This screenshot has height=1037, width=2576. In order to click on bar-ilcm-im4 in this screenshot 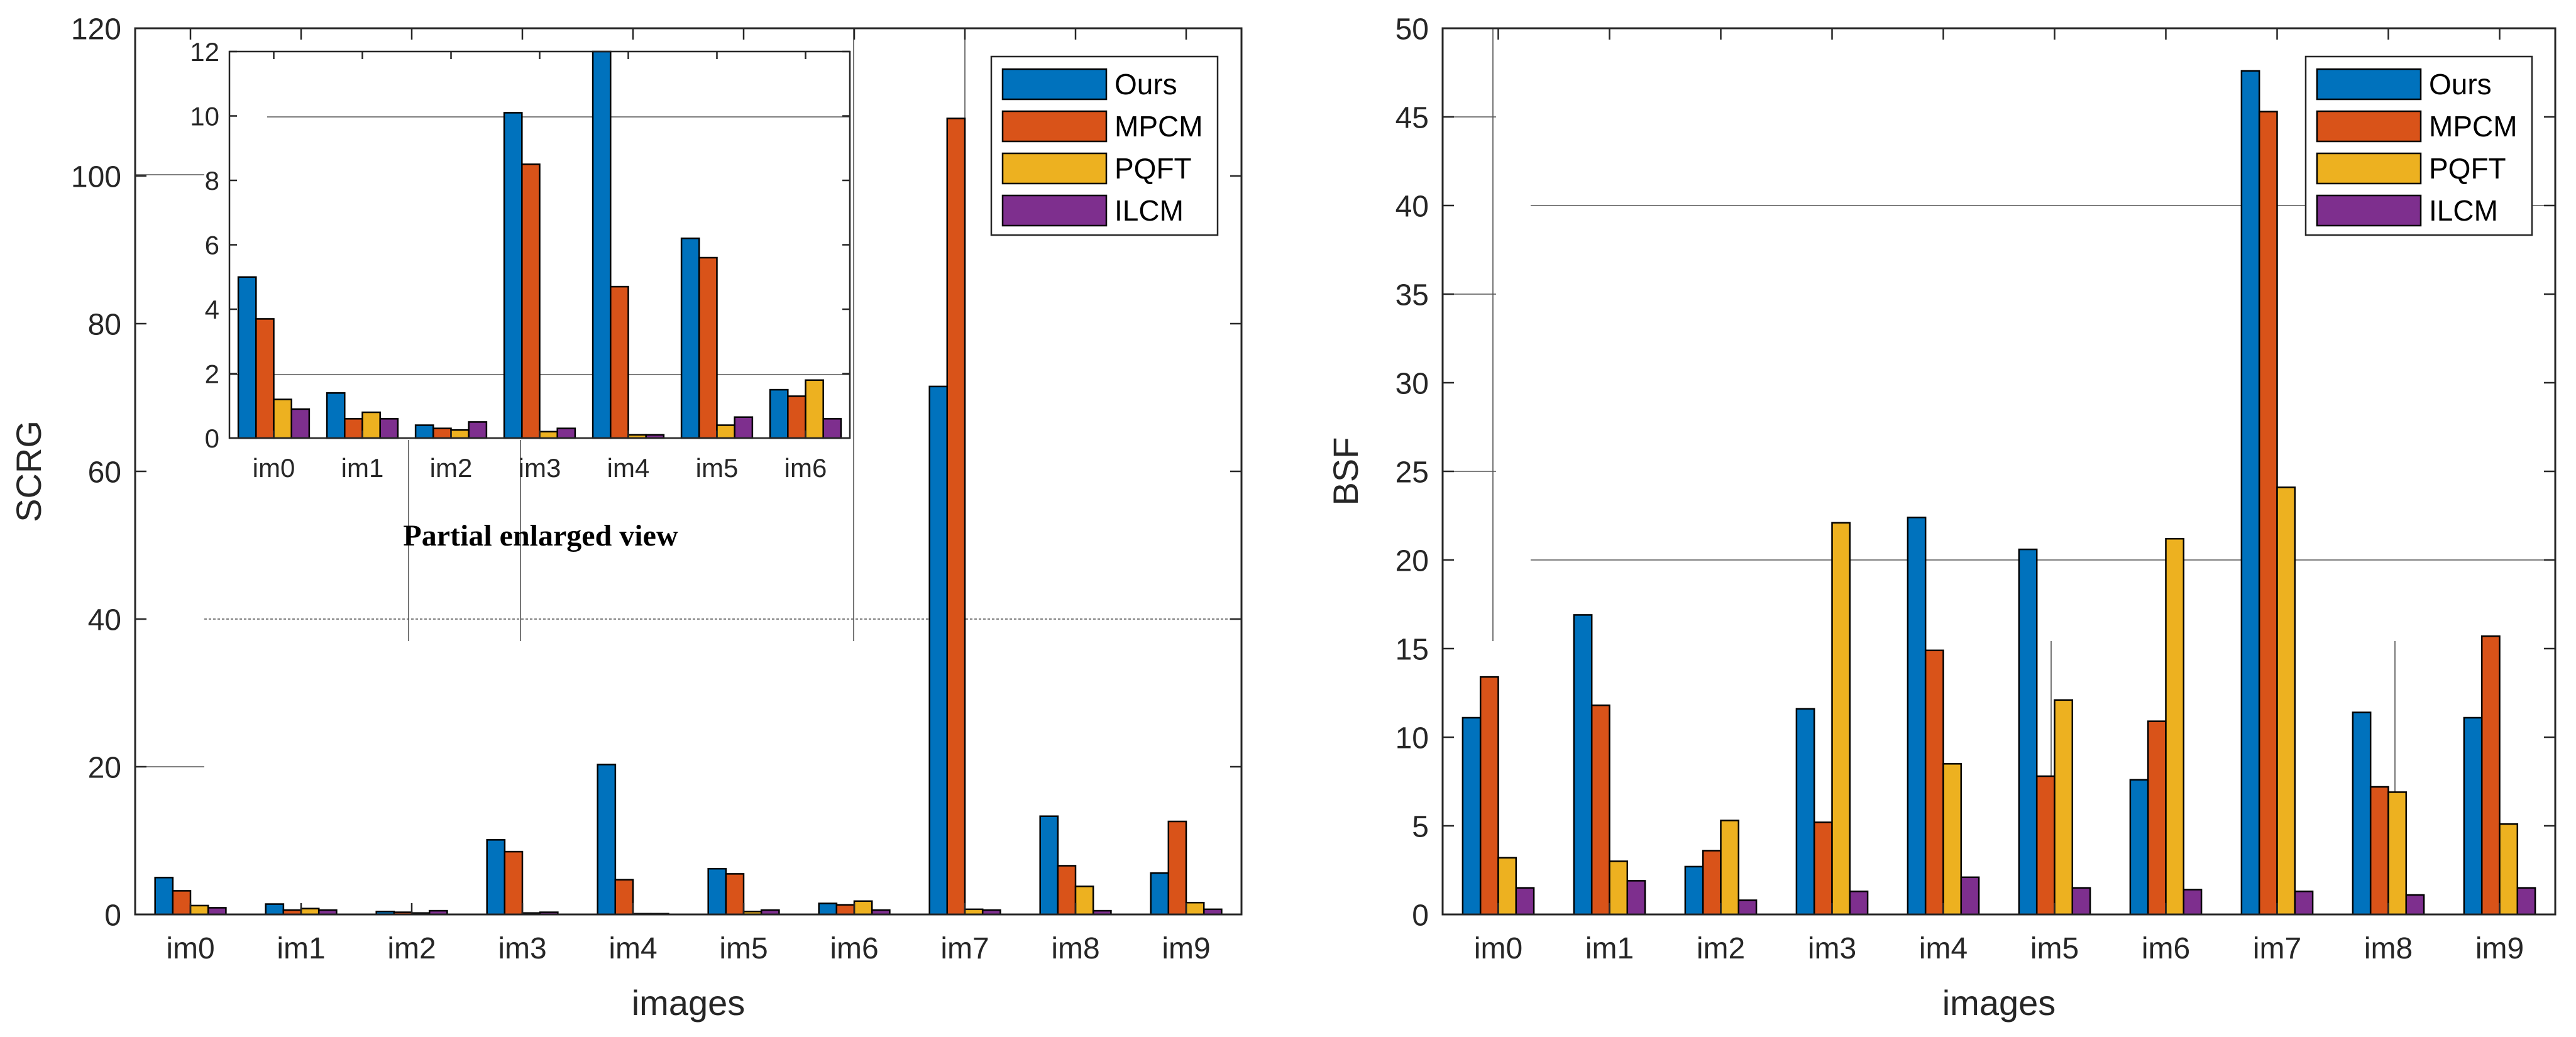, I will do `click(1970, 896)`.